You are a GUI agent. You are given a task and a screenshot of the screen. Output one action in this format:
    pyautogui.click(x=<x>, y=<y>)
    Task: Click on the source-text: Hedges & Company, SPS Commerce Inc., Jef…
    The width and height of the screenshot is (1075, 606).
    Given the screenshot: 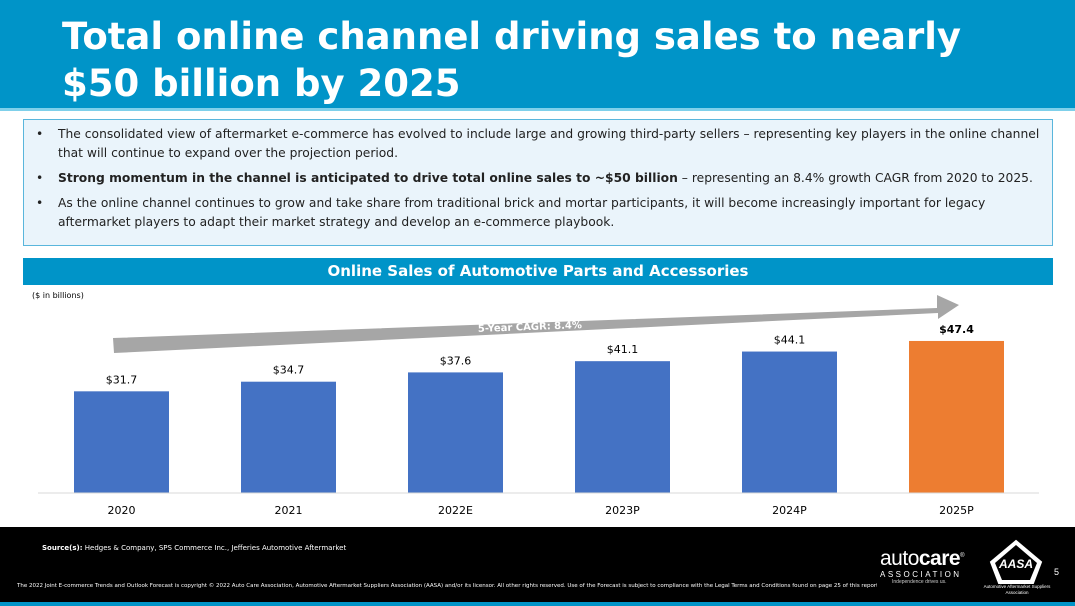 What is the action you would take?
    pyautogui.click(x=214, y=548)
    